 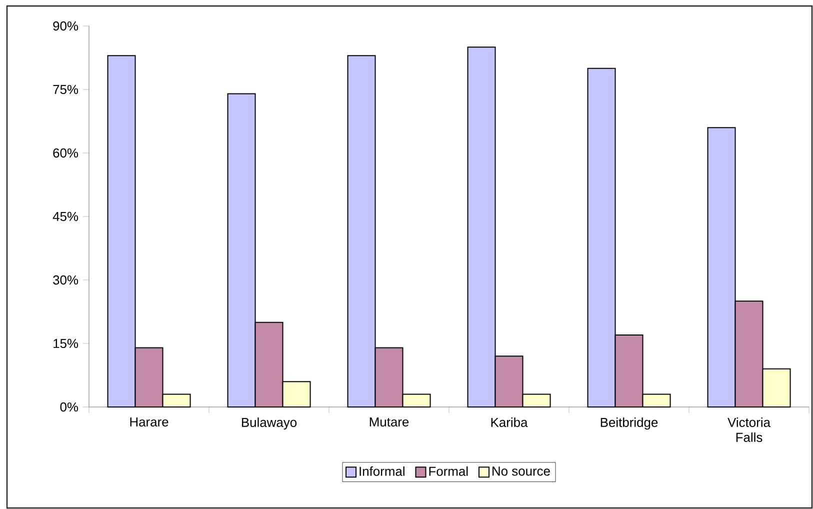 I want to click on y-tick-label: 30%, so click(x=65, y=280).